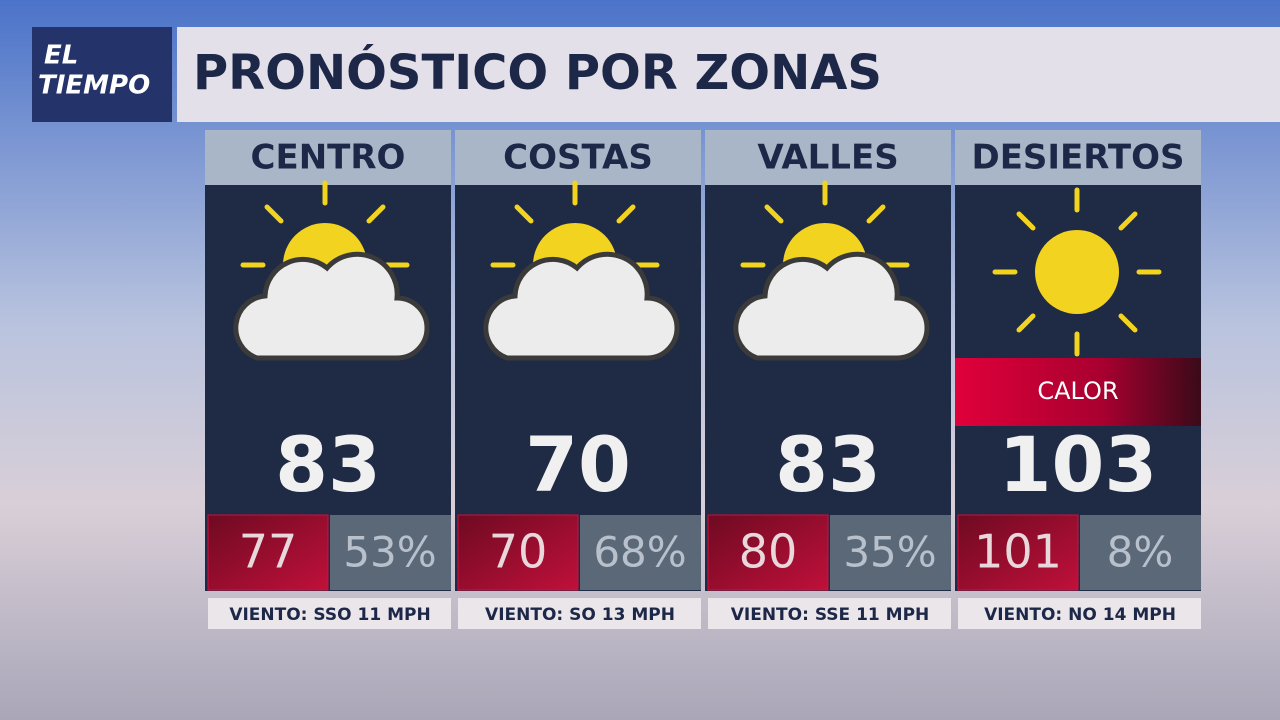  I want to click on humidity: 8%, so click(1140, 552).